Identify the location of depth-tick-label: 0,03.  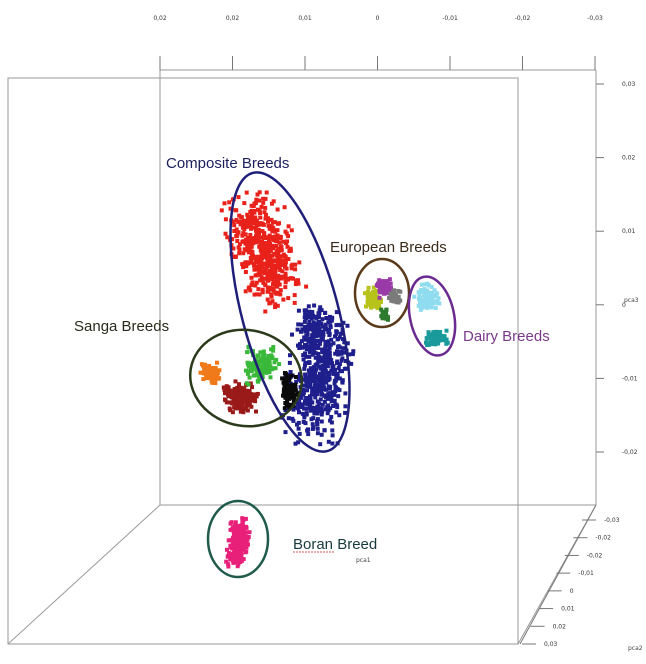
(551, 644).